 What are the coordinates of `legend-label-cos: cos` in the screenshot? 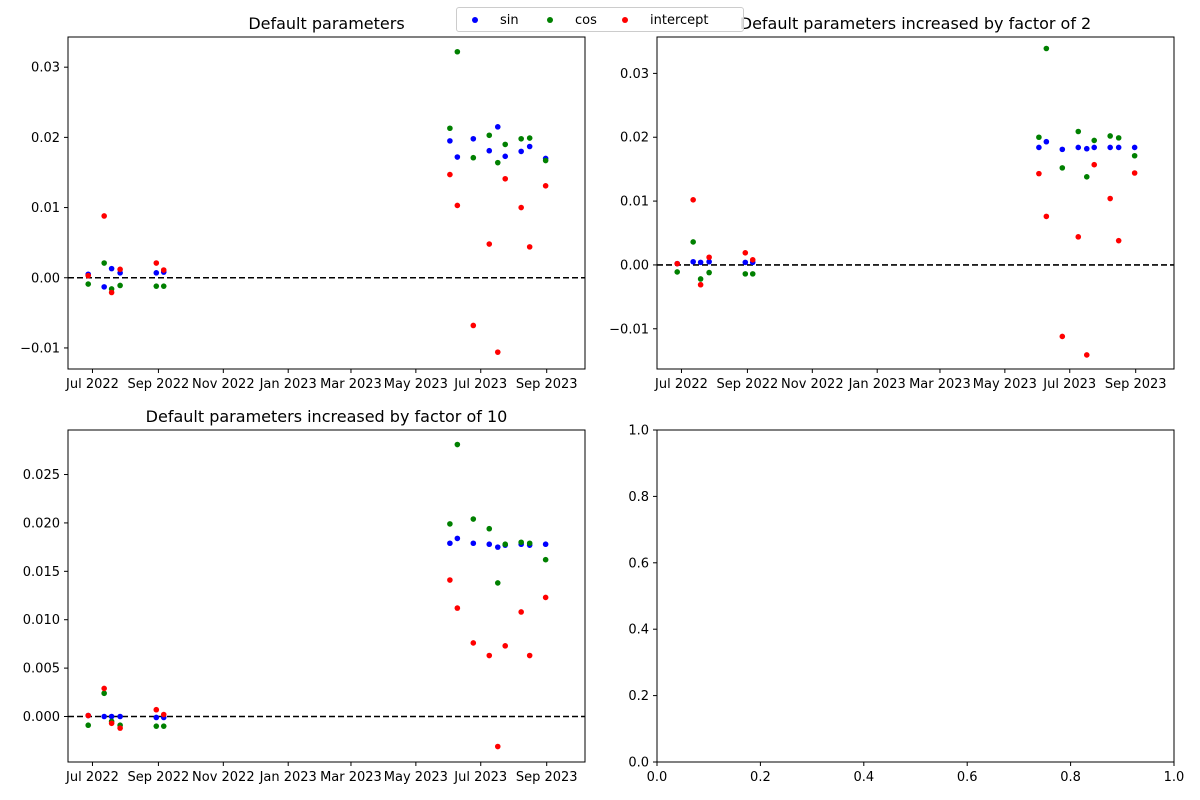 It's located at (586, 20).